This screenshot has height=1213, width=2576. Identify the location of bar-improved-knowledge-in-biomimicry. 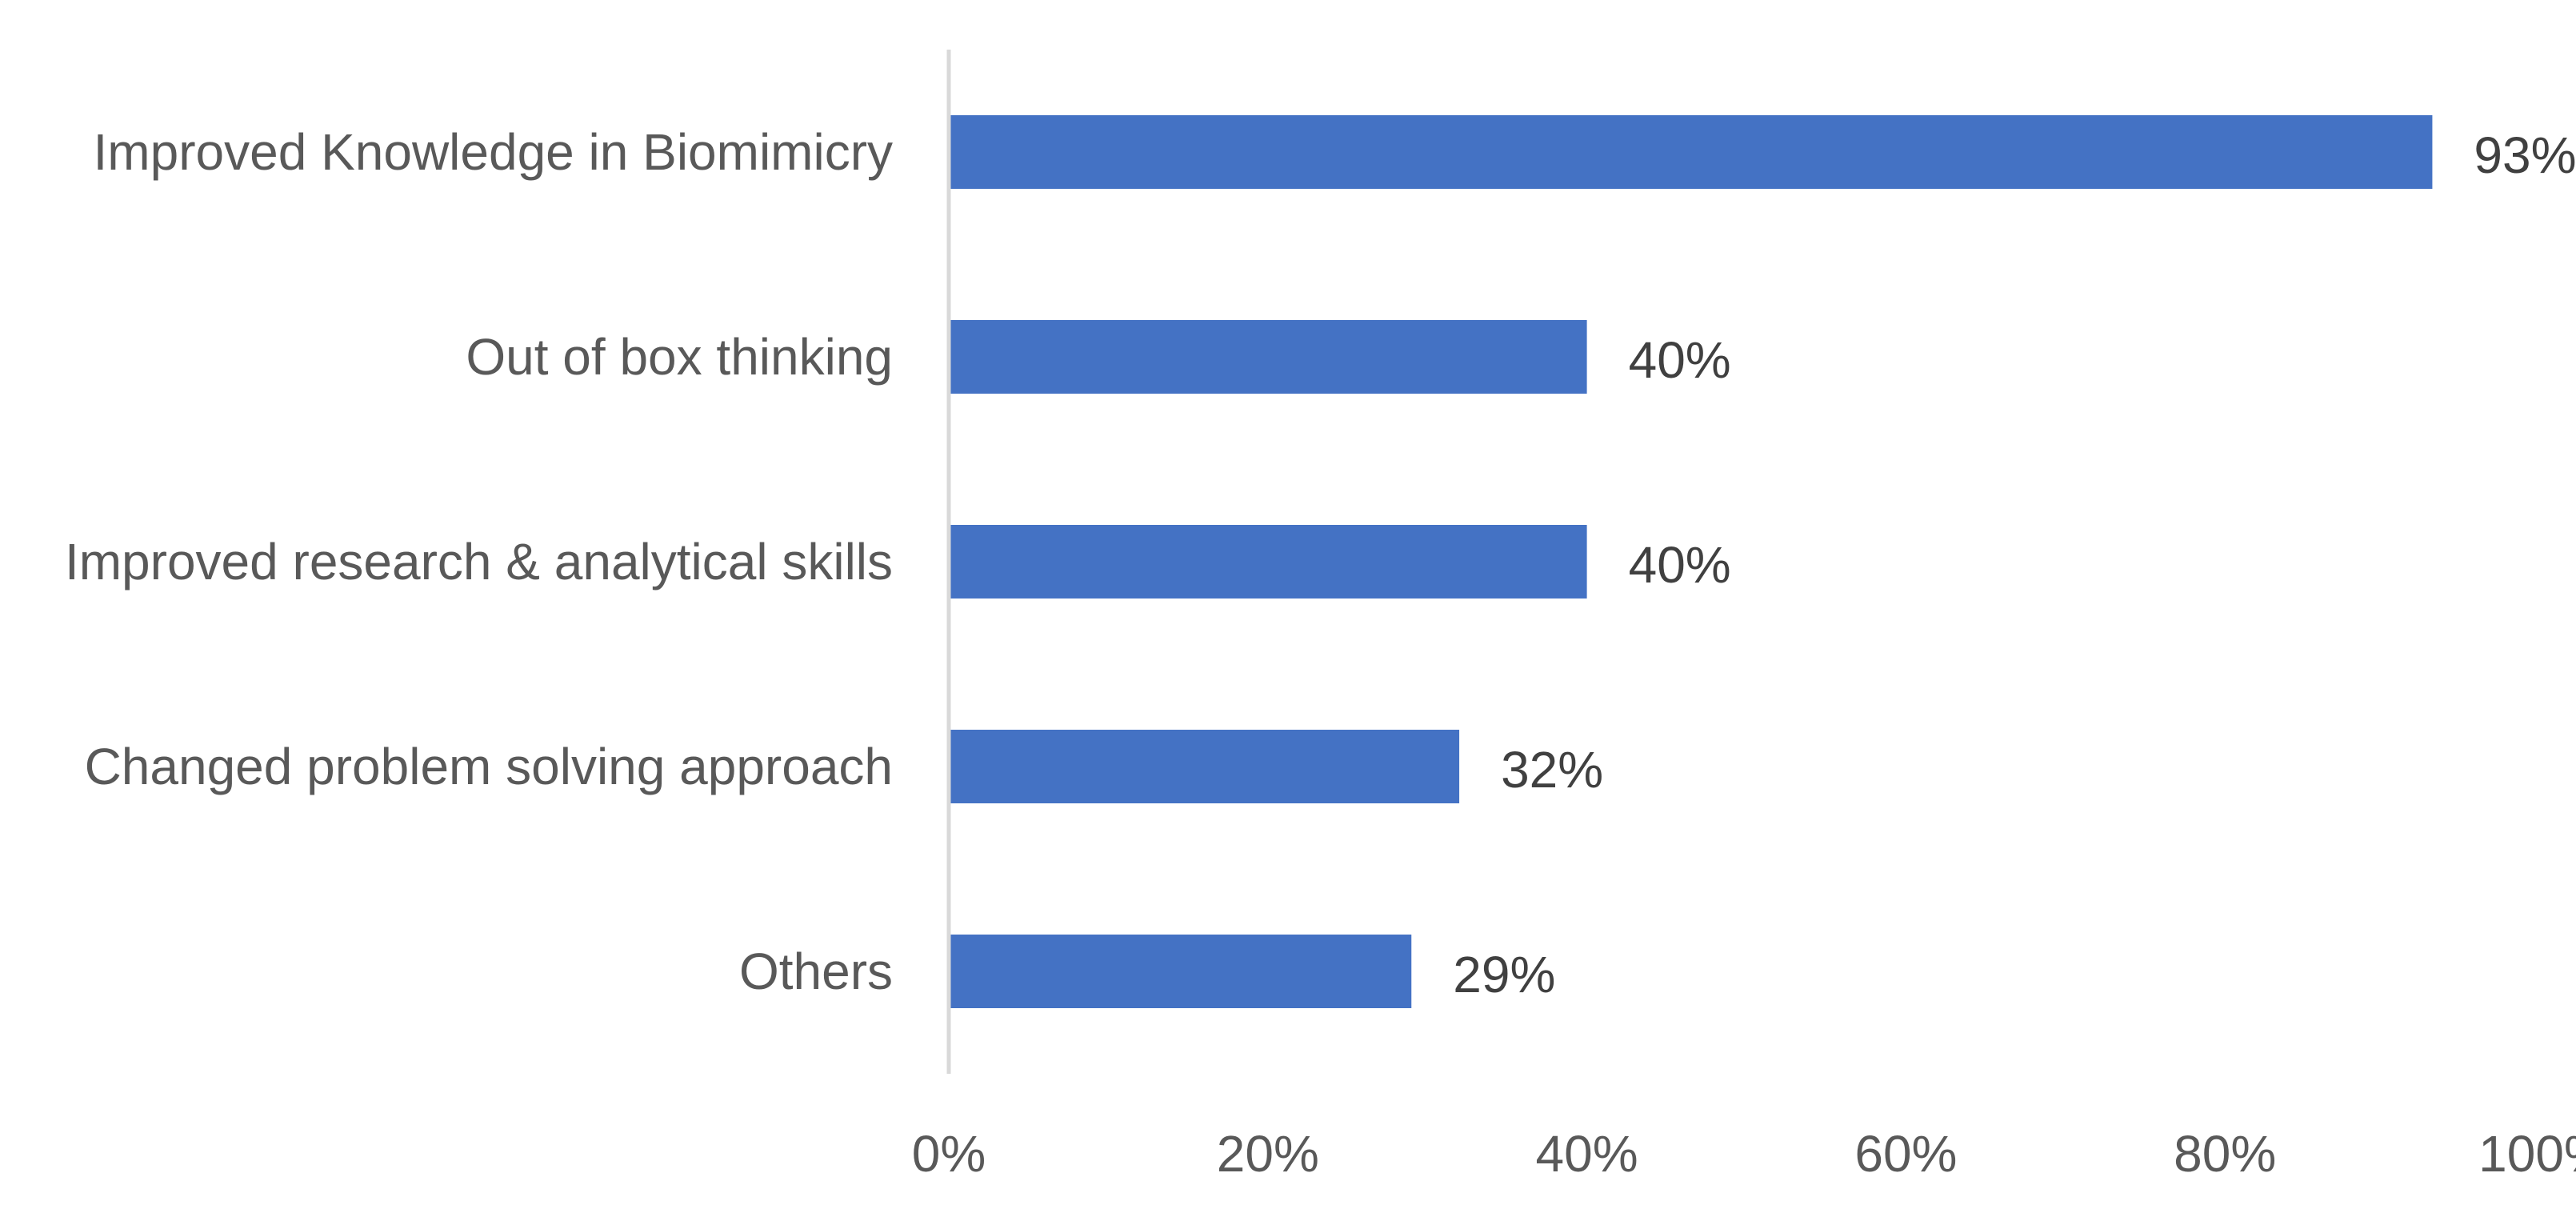
(1691, 152).